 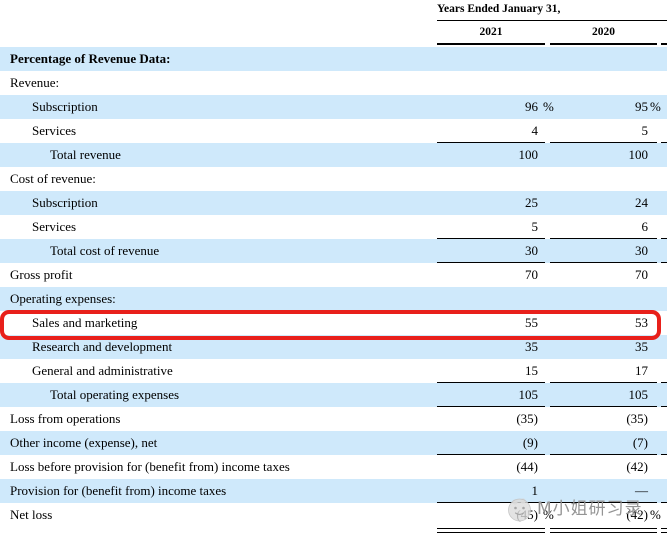 I want to click on table-row: Gross profit 70 70, so click(x=333, y=275).